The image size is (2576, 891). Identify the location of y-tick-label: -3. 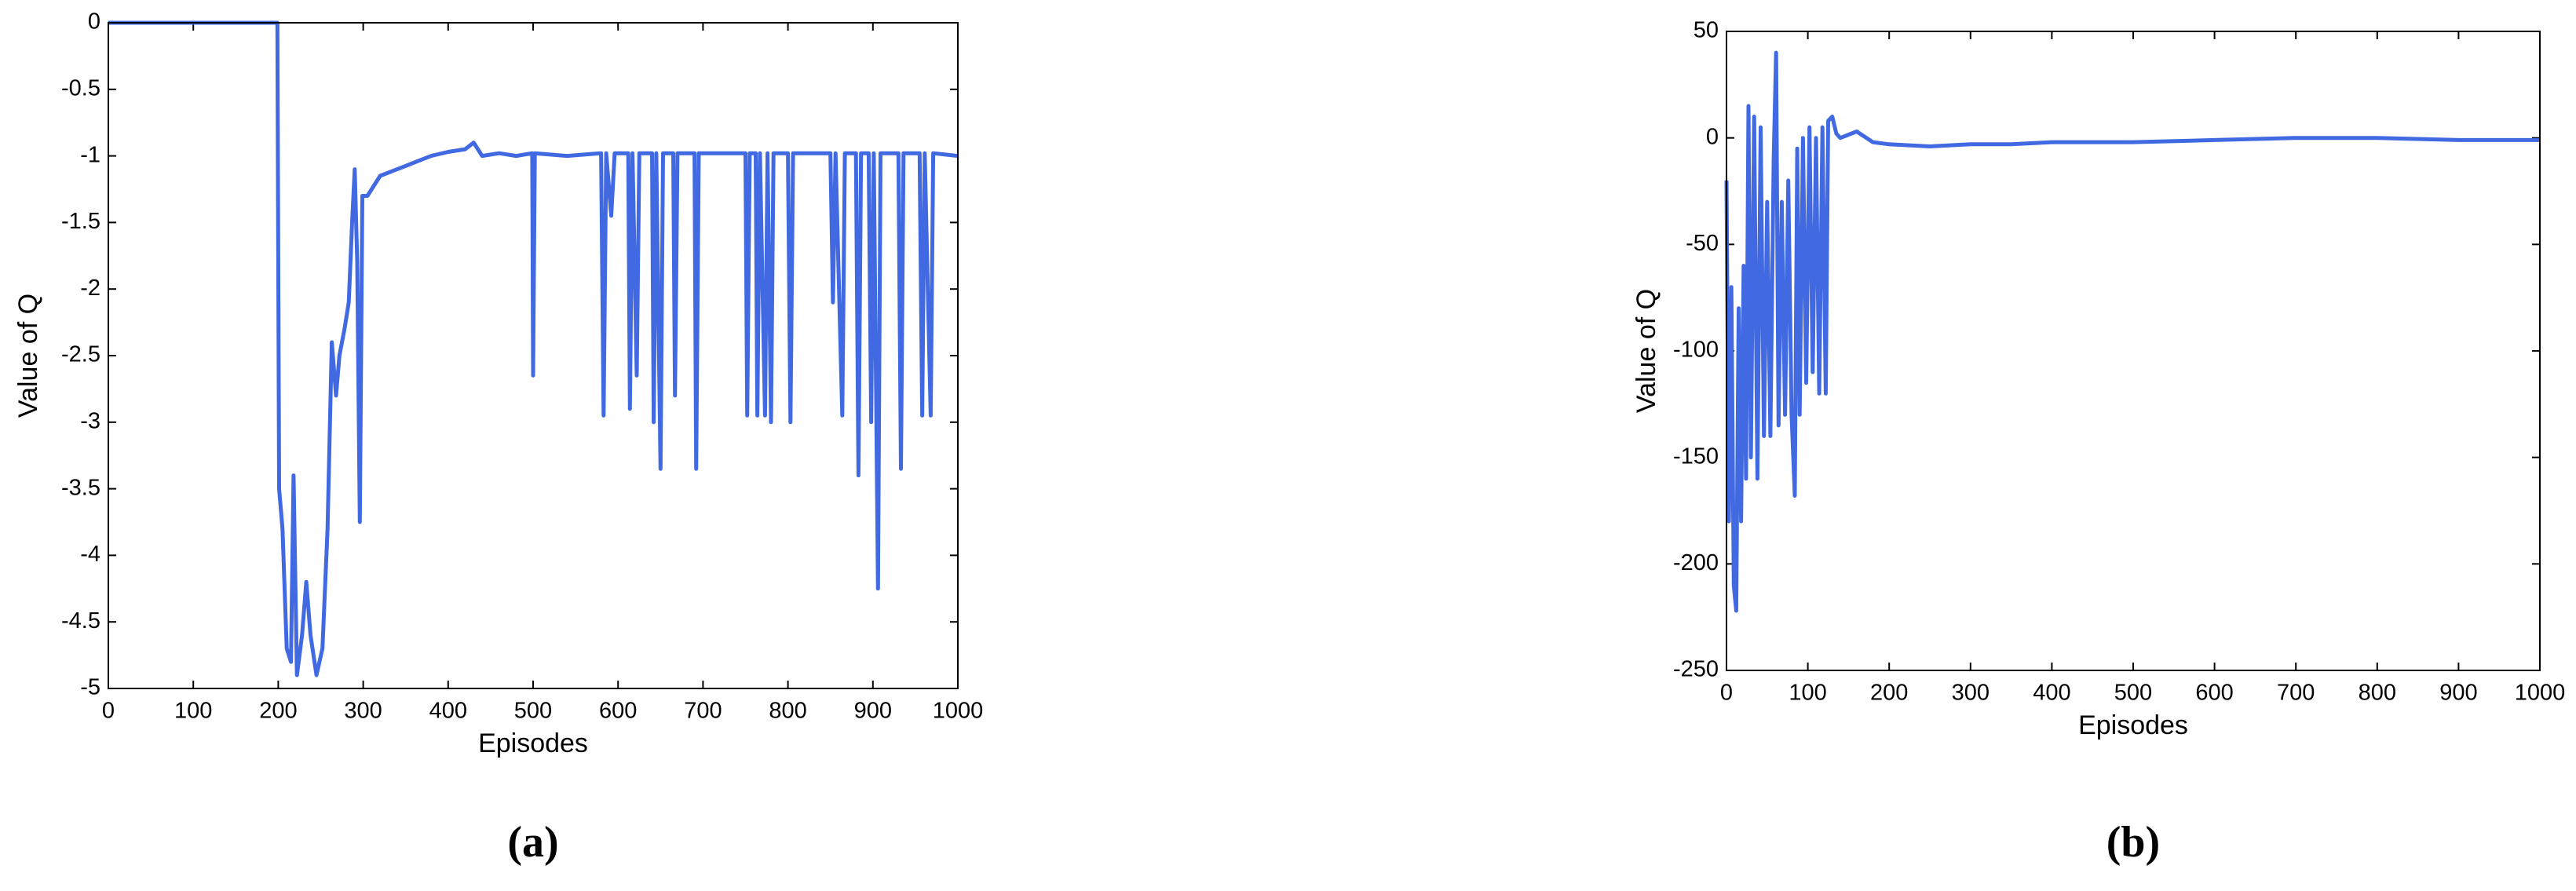
(90, 421).